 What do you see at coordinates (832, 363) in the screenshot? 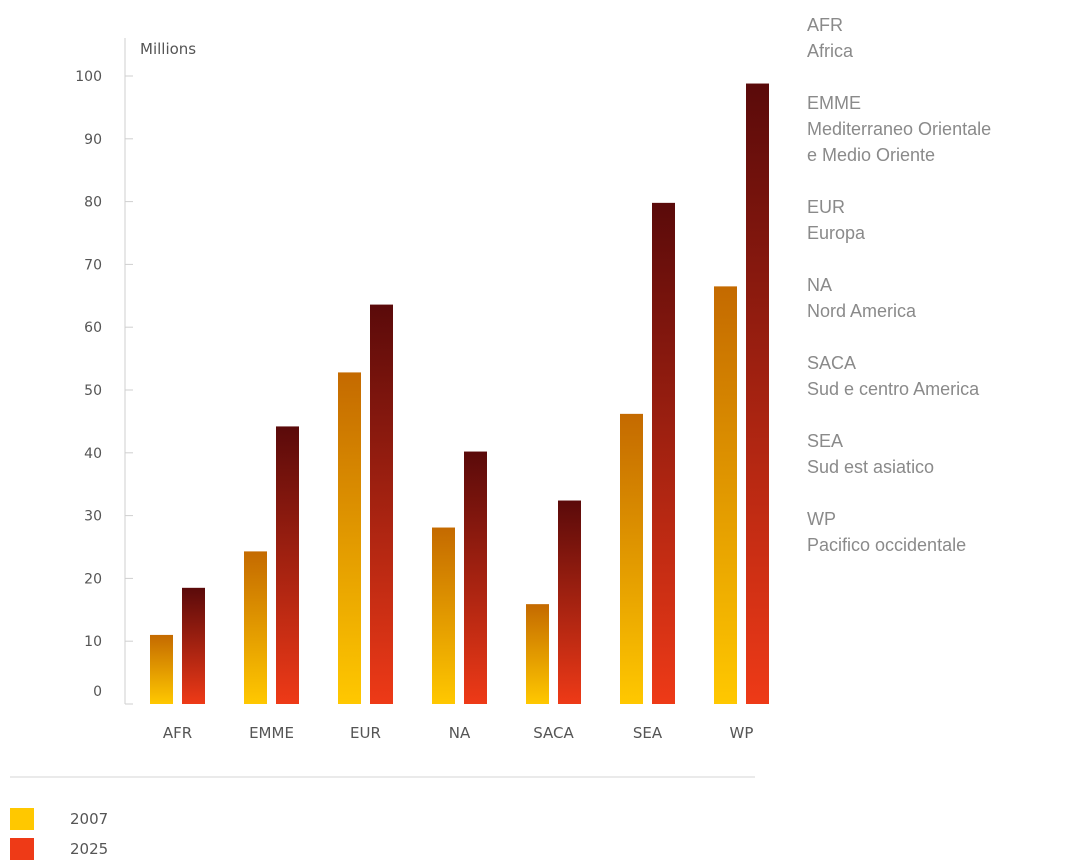
I see `region-code: SACA` at bounding box center [832, 363].